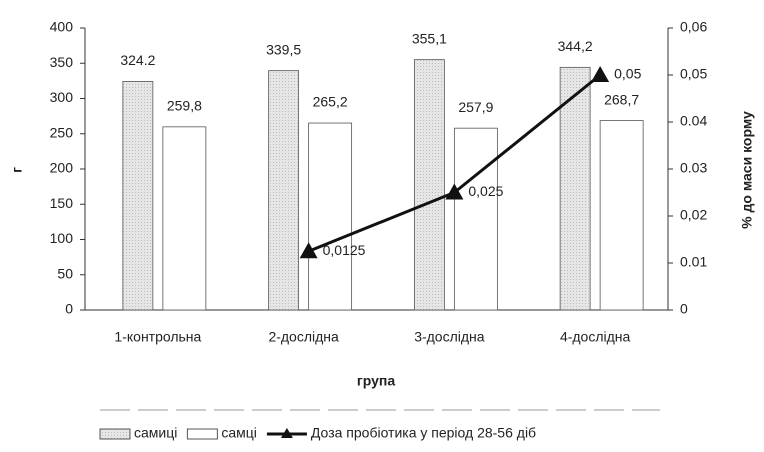 The image size is (764, 452). What do you see at coordinates (62, 238) in the screenshot?
I see `y-tick-label: 100` at bounding box center [62, 238].